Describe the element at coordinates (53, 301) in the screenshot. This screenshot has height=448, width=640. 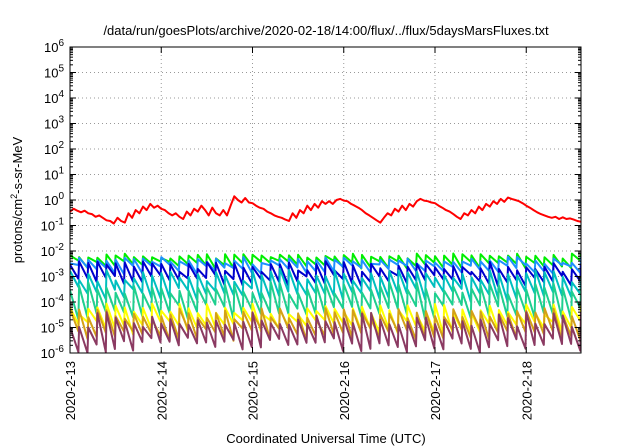
I see `y-tick-label: 10⁻⁴` at that location.